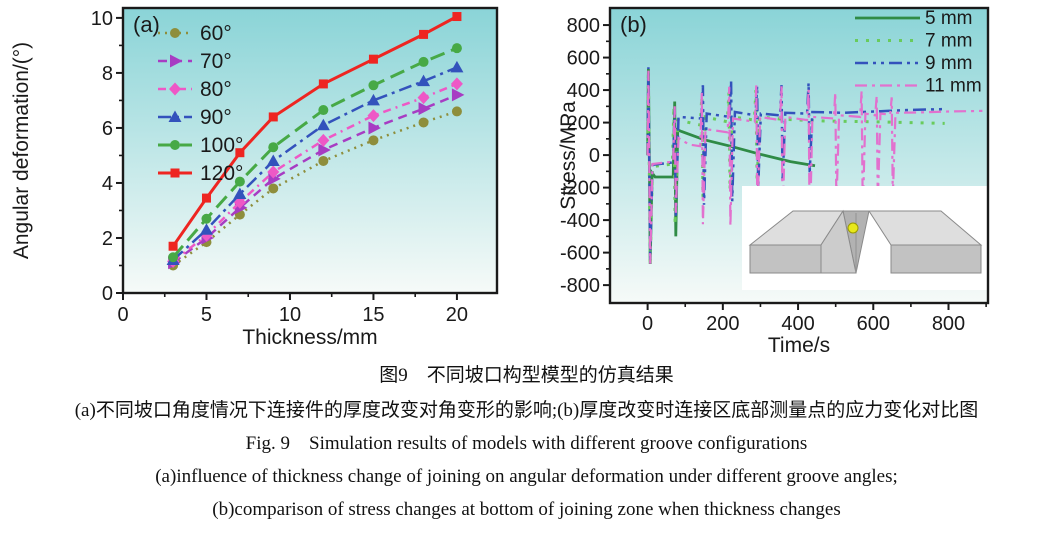 The width and height of the screenshot is (1053, 541). I want to click on x-tick-label: 15, so click(373, 315).